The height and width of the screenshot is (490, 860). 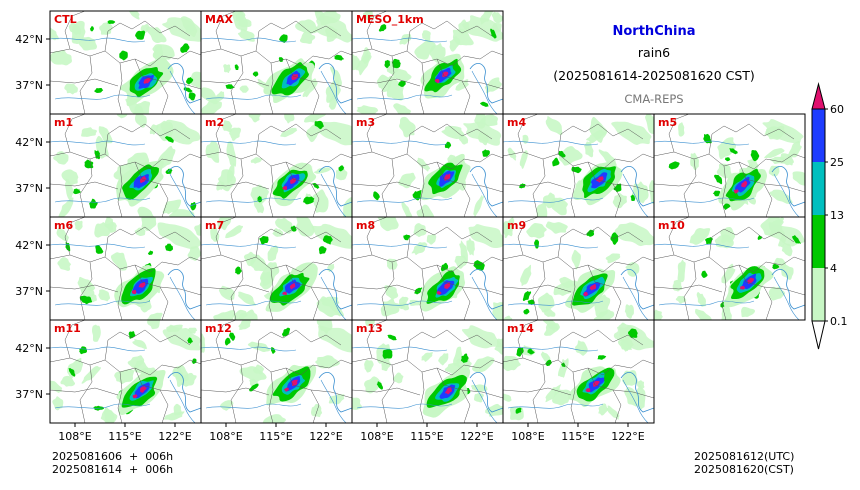 What do you see at coordinates (520, 328) in the screenshot?
I see `panel-label: m14` at bounding box center [520, 328].